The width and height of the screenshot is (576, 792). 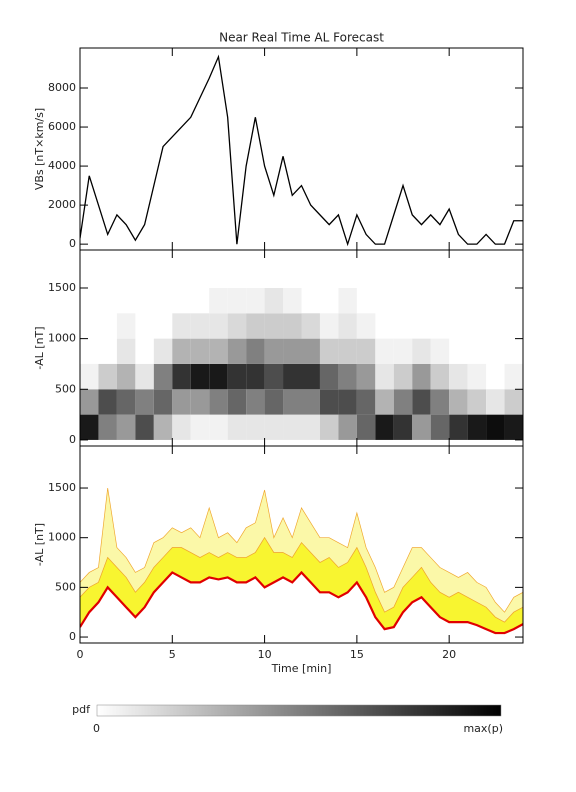 What do you see at coordinates (39, 149) in the screenshot?
I see `y-axis-label: VBs [nT×km/s]` at bounding box center [39, 149].